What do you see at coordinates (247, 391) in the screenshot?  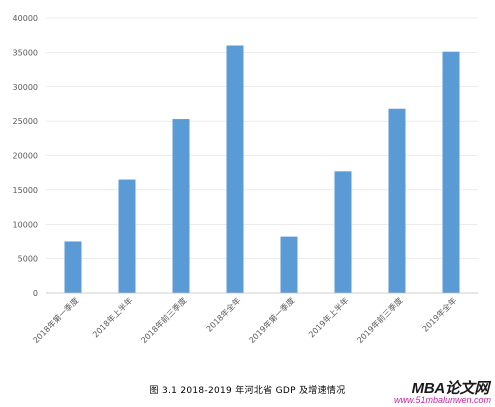 I see `figure-caption: 图 3.1 2018-2019 年河北省 GDP 及增速情况` at bounding box center [247, 391].